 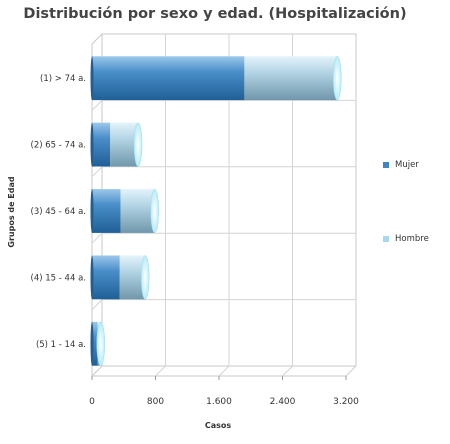 I want to click on x-tick-label: 3.200, so click(x=346, y=402).